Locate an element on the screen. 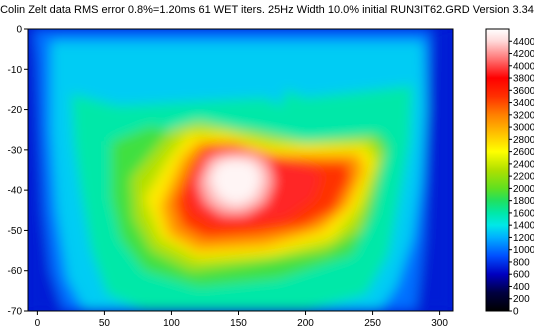 The height and width of the screenshot is (328, 534). colorbar-tick-label: 1200 is located at coordinates (523, 238).